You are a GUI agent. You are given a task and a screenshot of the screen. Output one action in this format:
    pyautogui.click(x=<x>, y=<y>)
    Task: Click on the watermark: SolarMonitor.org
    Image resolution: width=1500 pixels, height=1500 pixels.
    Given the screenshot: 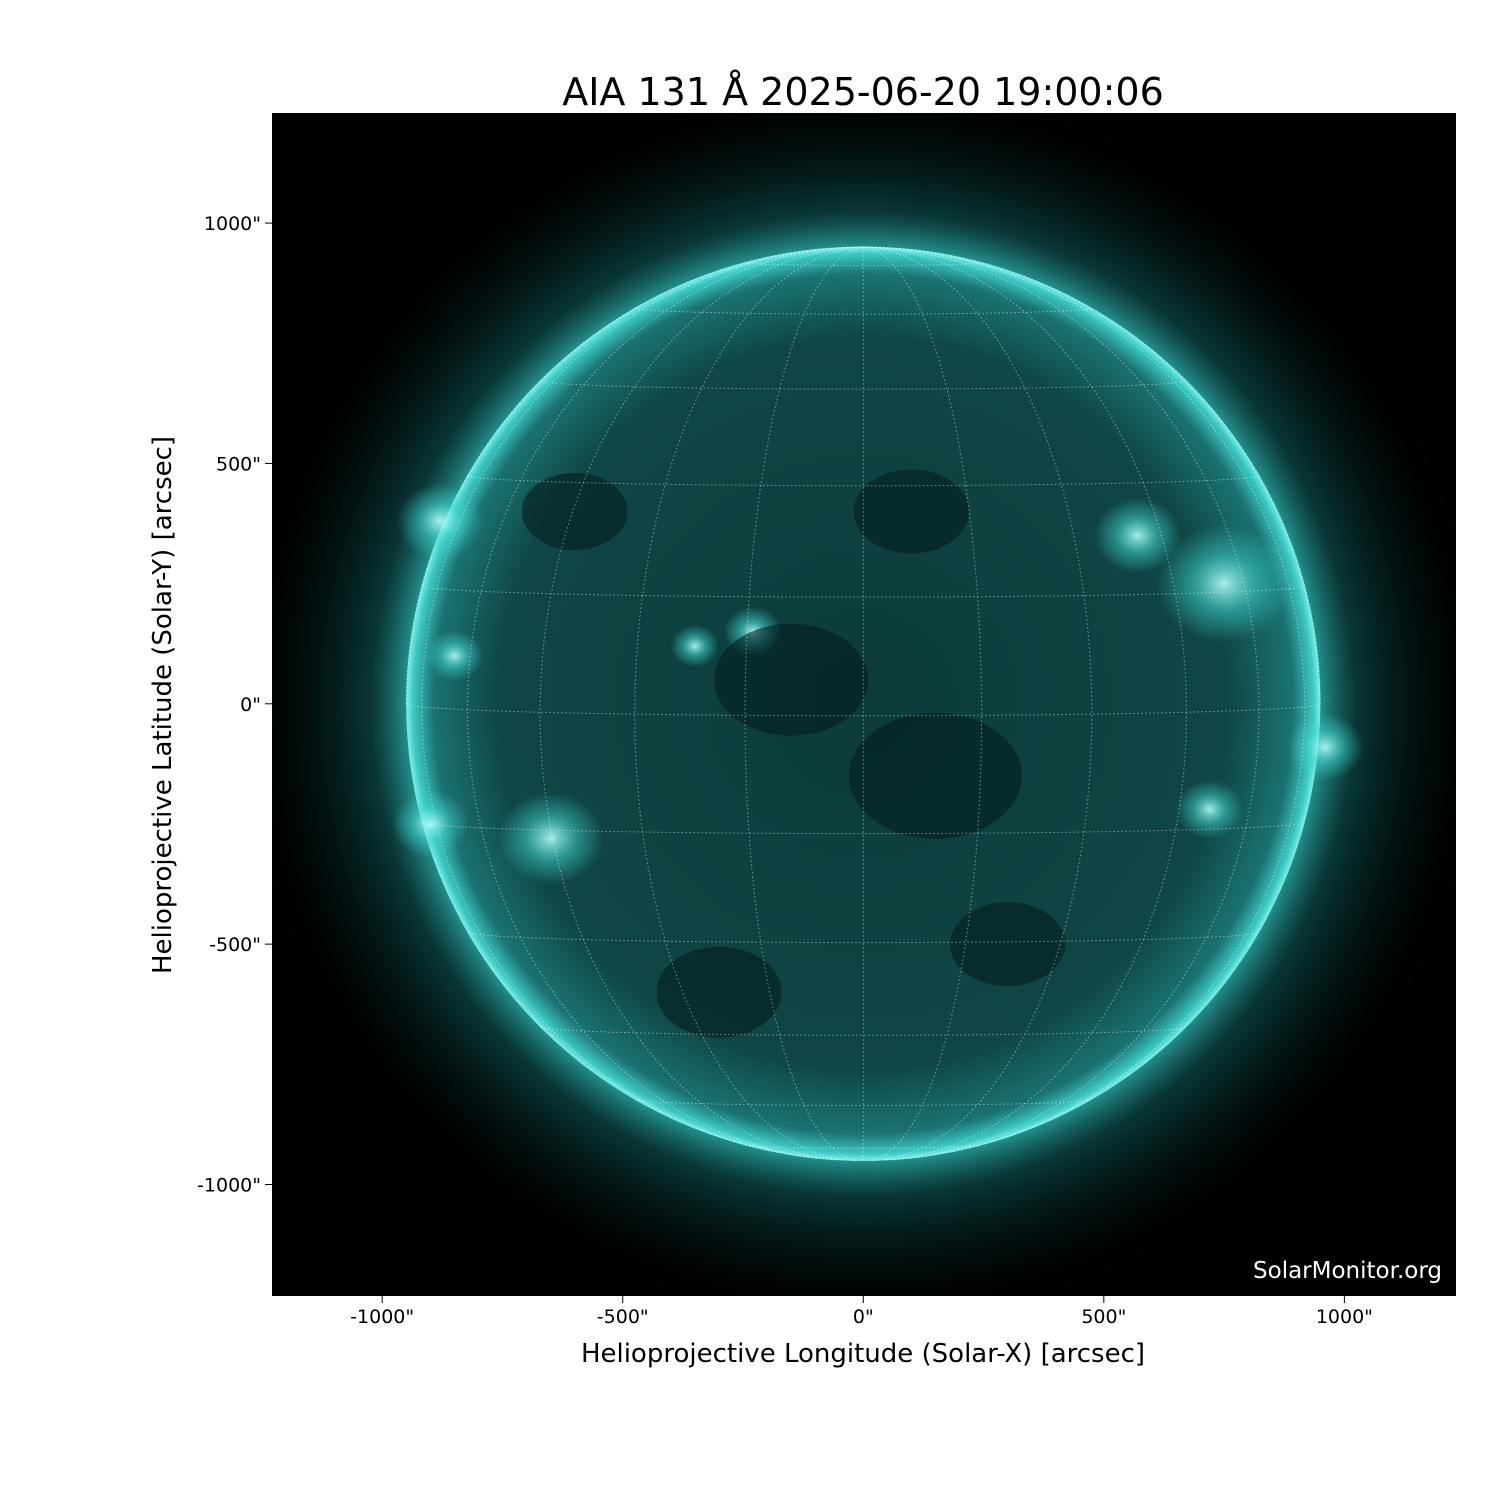 What is the action you would take?
    pyautogui.click(x=1347, y=1271)
    